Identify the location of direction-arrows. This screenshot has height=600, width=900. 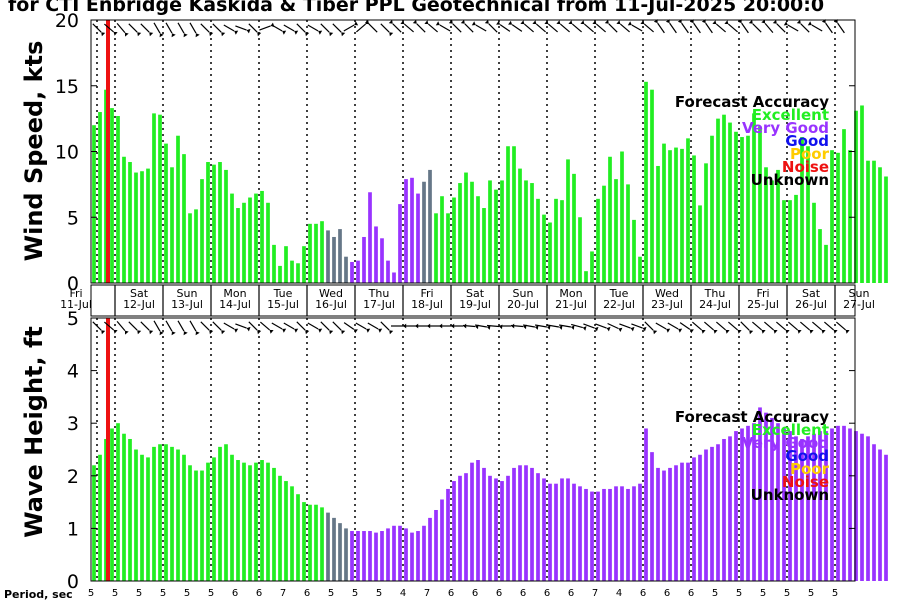
(471, 328).